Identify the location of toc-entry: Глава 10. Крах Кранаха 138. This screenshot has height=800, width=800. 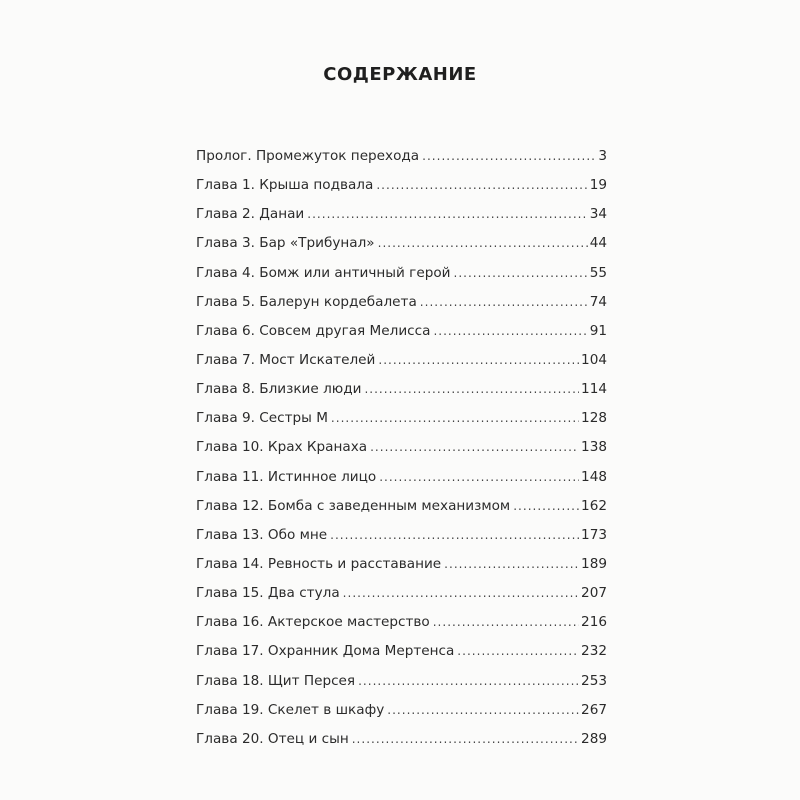
(401, 453).